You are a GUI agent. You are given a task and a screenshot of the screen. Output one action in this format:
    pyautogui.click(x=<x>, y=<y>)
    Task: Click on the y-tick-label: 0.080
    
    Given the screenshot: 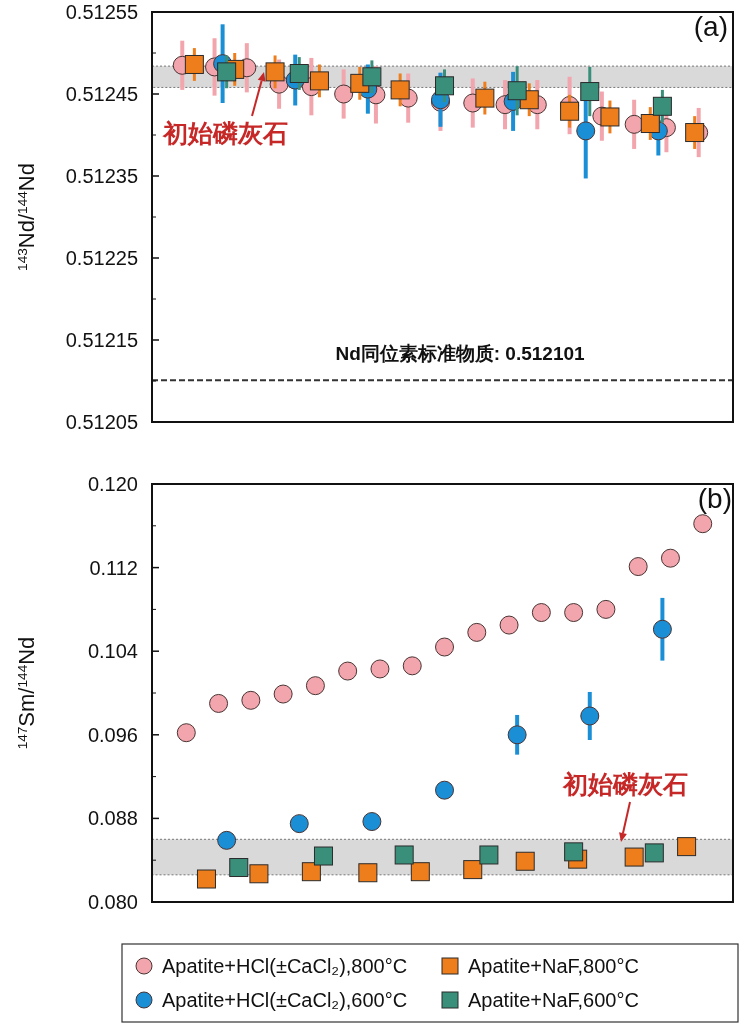 What is the action you would take?
    pyautogui.click(x=112, y=902)
    